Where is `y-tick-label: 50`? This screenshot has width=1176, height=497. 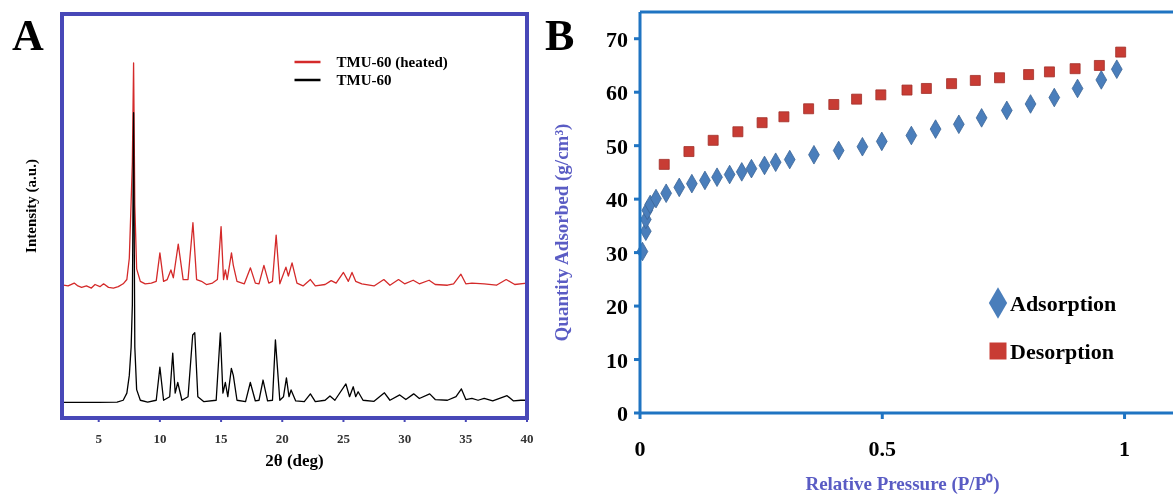 y-tick-label: 50 is located at coordinates (617, 146).